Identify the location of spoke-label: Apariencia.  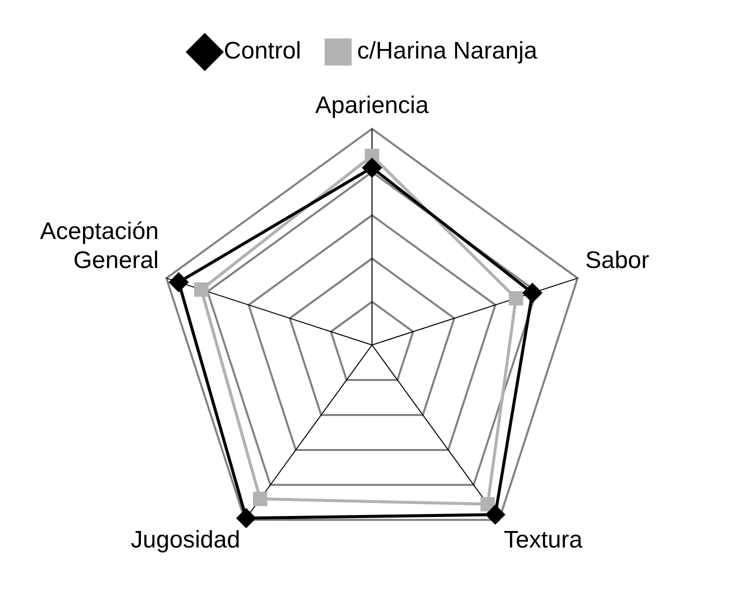
(372, 106).